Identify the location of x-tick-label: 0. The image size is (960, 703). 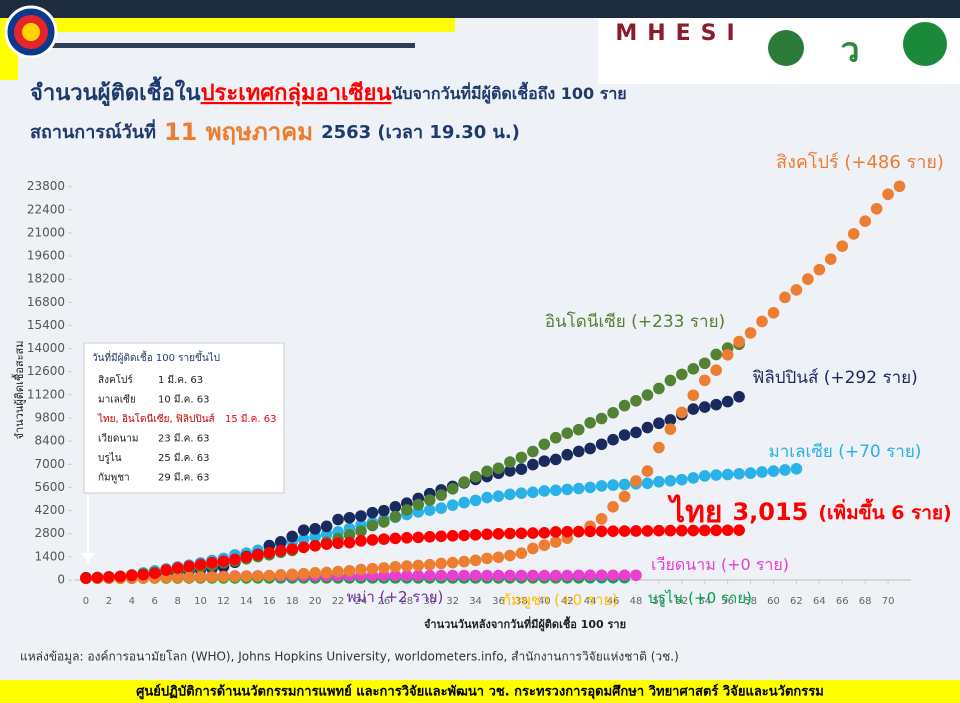
(86, 601).